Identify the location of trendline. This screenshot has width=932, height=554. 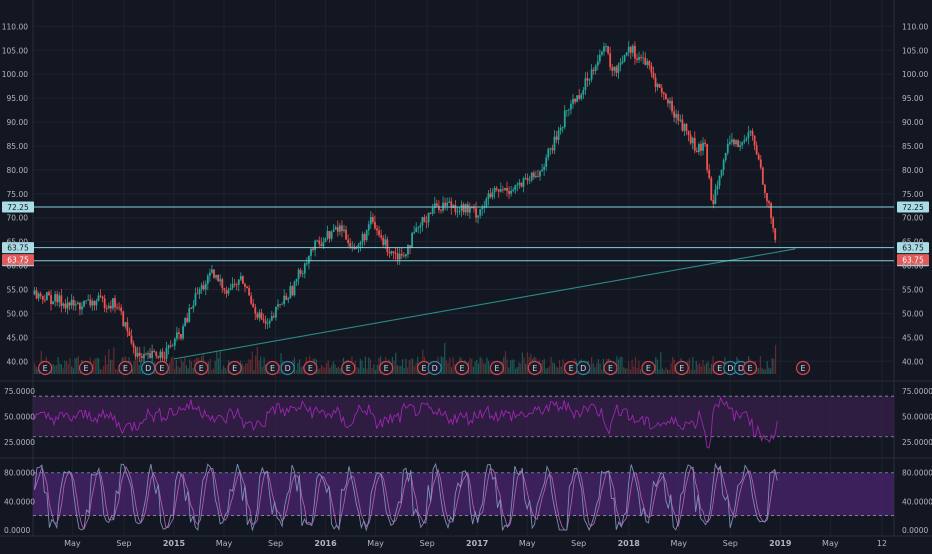
(484, 304).